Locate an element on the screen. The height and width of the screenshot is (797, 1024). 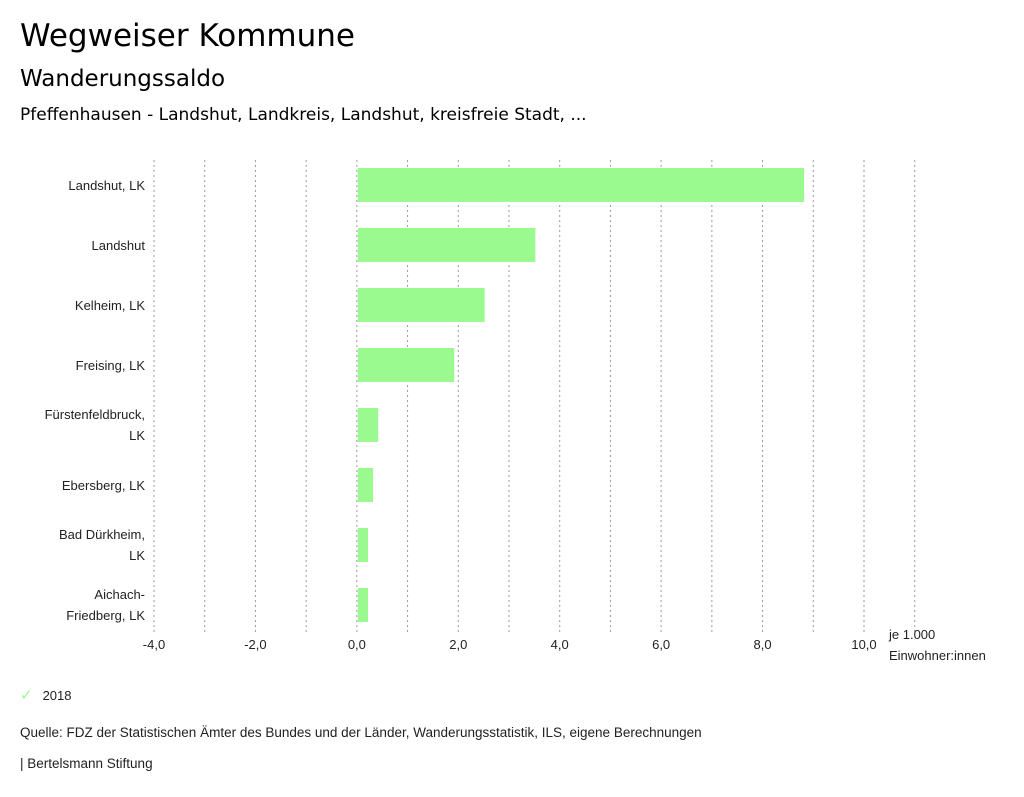
category-label-line: Landshut is located at coordinates (118, 245).